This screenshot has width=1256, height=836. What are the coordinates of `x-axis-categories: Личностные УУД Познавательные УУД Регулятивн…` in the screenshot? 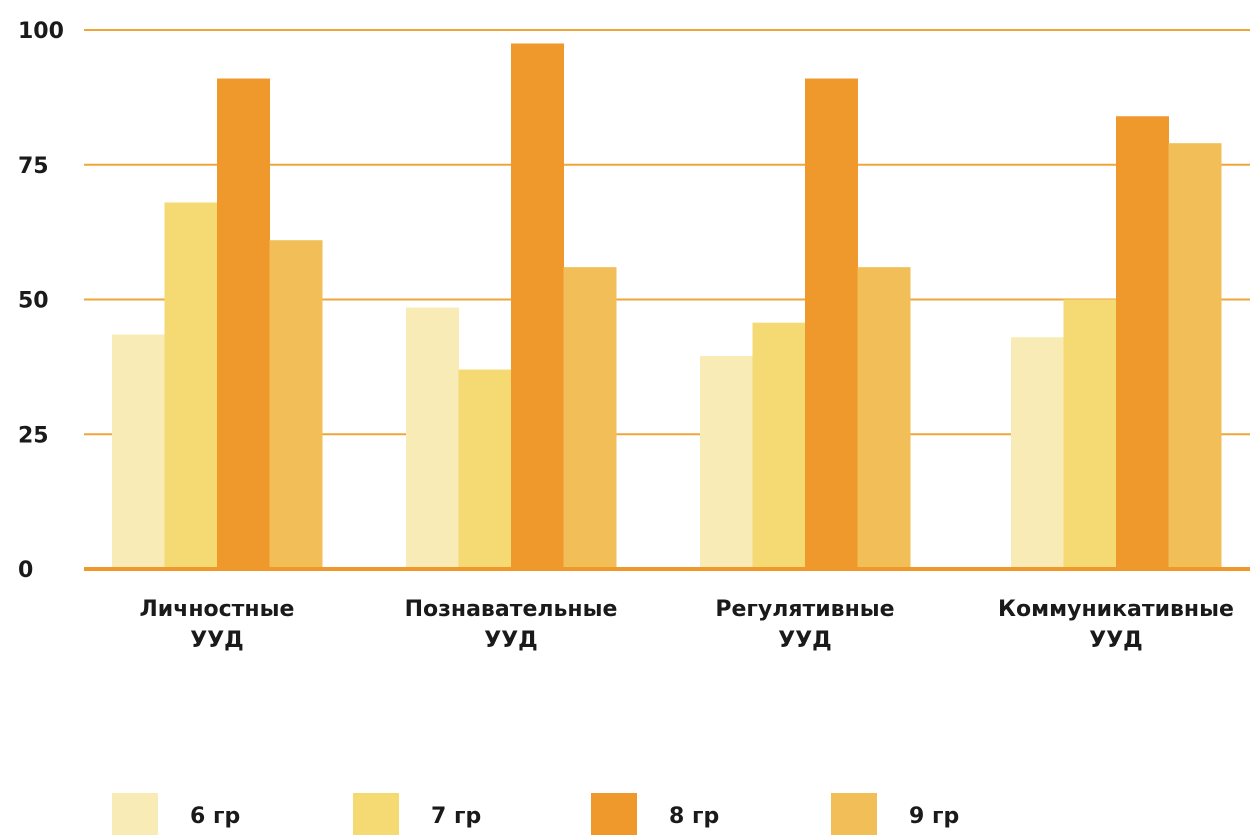 It's located at (687, 625).